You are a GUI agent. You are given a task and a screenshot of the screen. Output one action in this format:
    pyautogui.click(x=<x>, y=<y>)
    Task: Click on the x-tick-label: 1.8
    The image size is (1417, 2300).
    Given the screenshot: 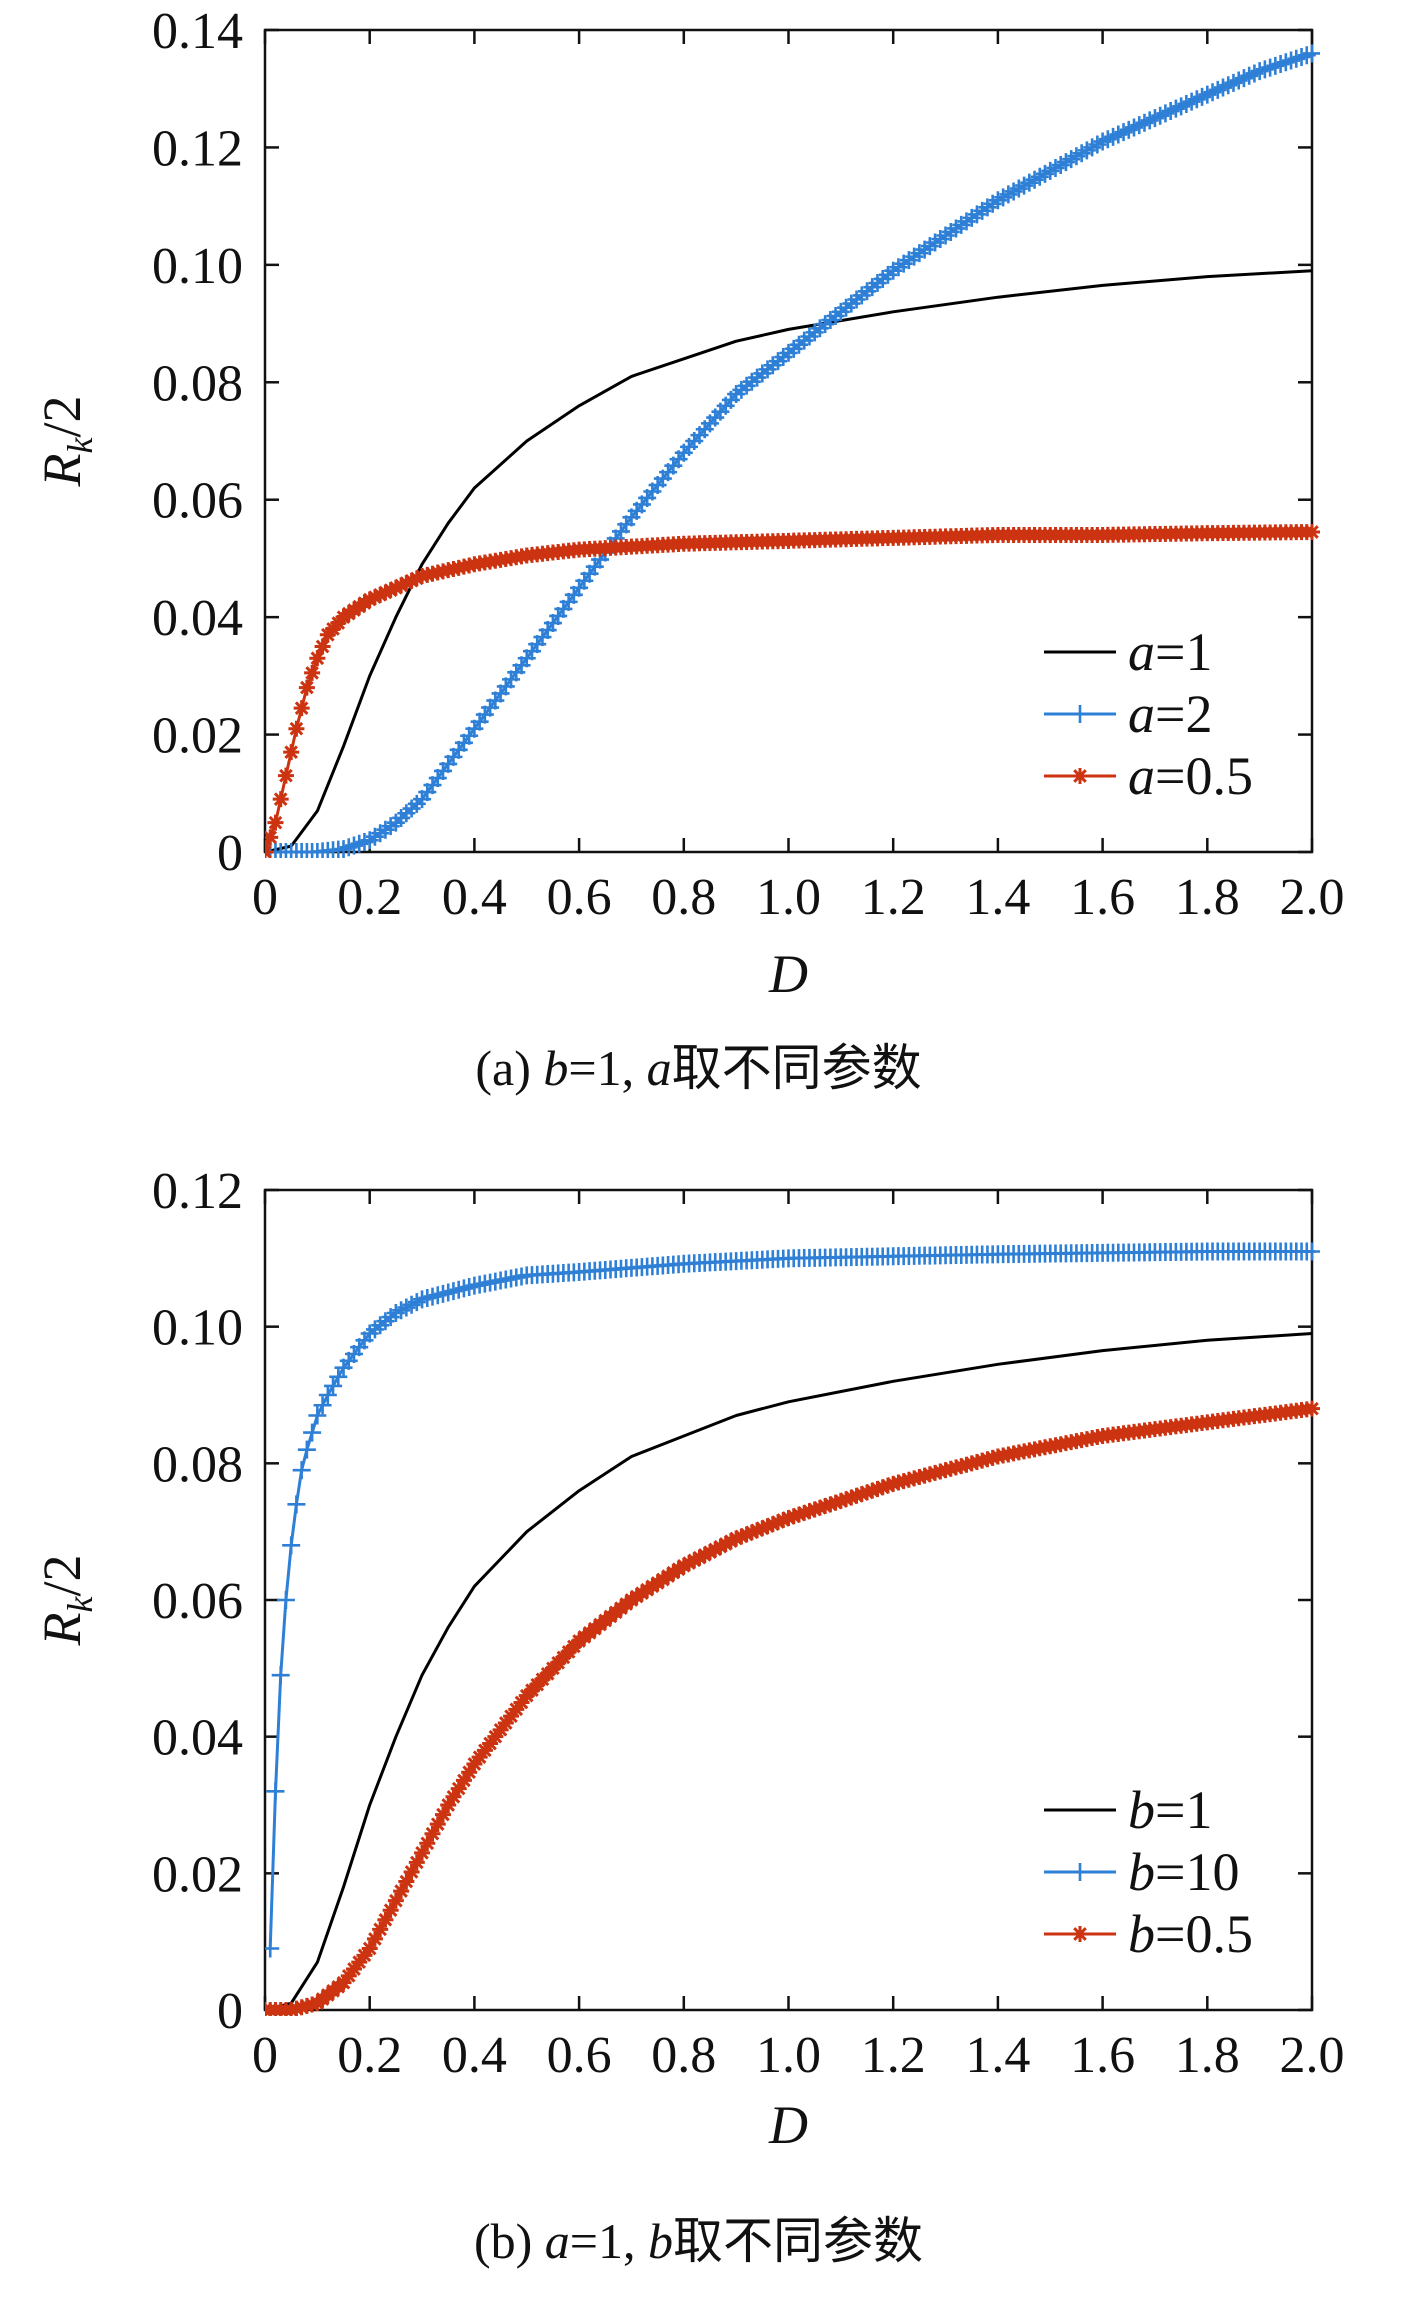 What is the action you would take?
    pyautogui.click(x=1207, y=2055)
    